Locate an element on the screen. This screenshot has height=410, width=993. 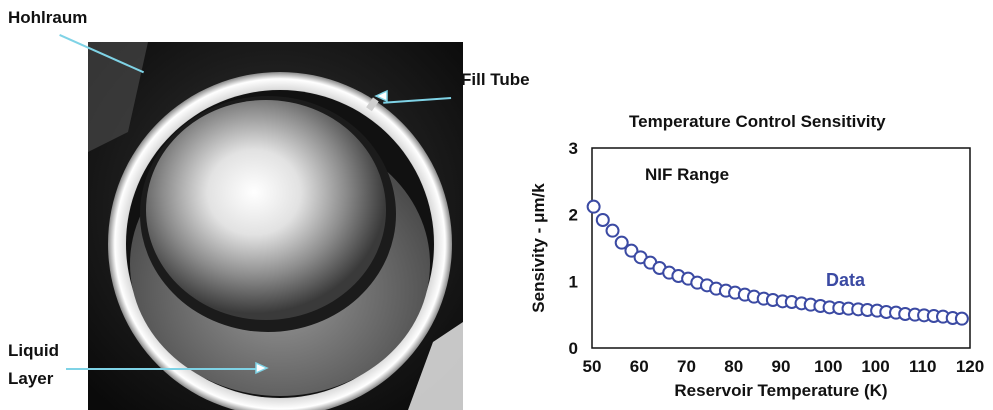
y-tick-label: 1 is located at coordinates (573, 281).